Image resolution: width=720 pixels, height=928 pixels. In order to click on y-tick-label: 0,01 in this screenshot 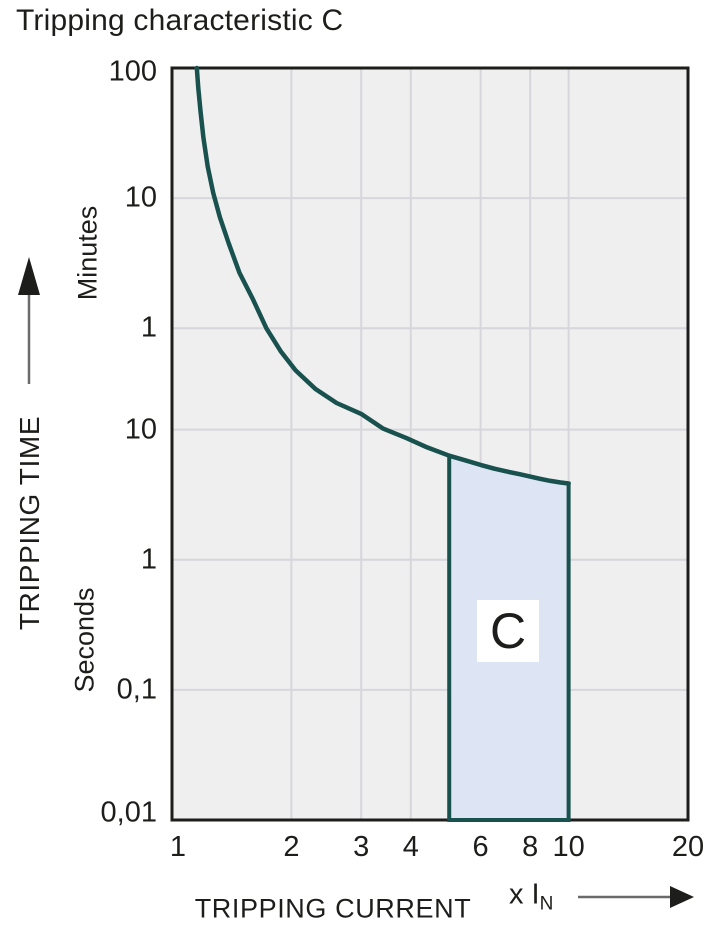, I will do `click(128, 812)`.